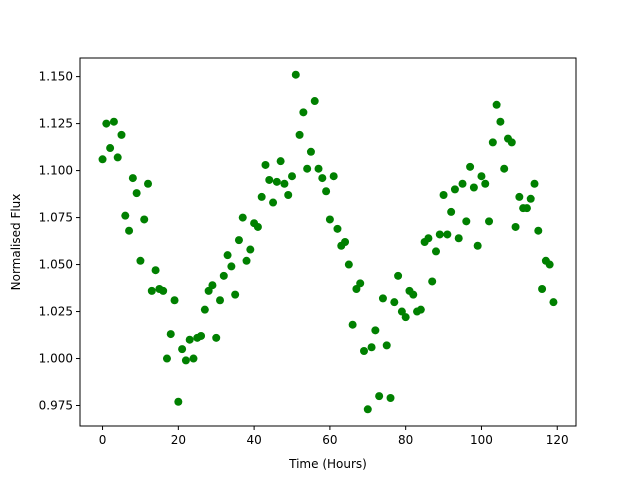  What do you see at coordinates (56, 265) in the screenshot?
I see `y-tick-label: 1.050` at bounding box center [56, 265].